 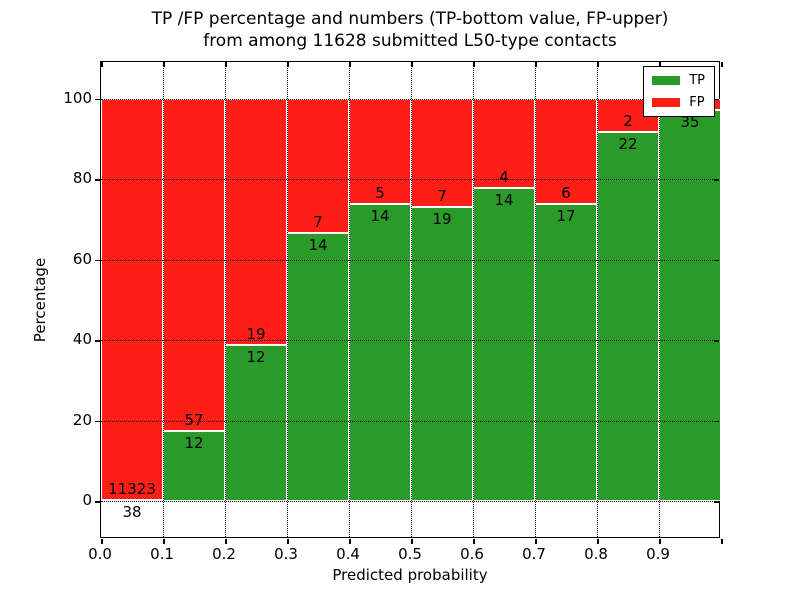 What do you see at coordinates (596, 554) in the screenshot?
I see `x-tick-label: 0.8` at bounding box center [596, 554].